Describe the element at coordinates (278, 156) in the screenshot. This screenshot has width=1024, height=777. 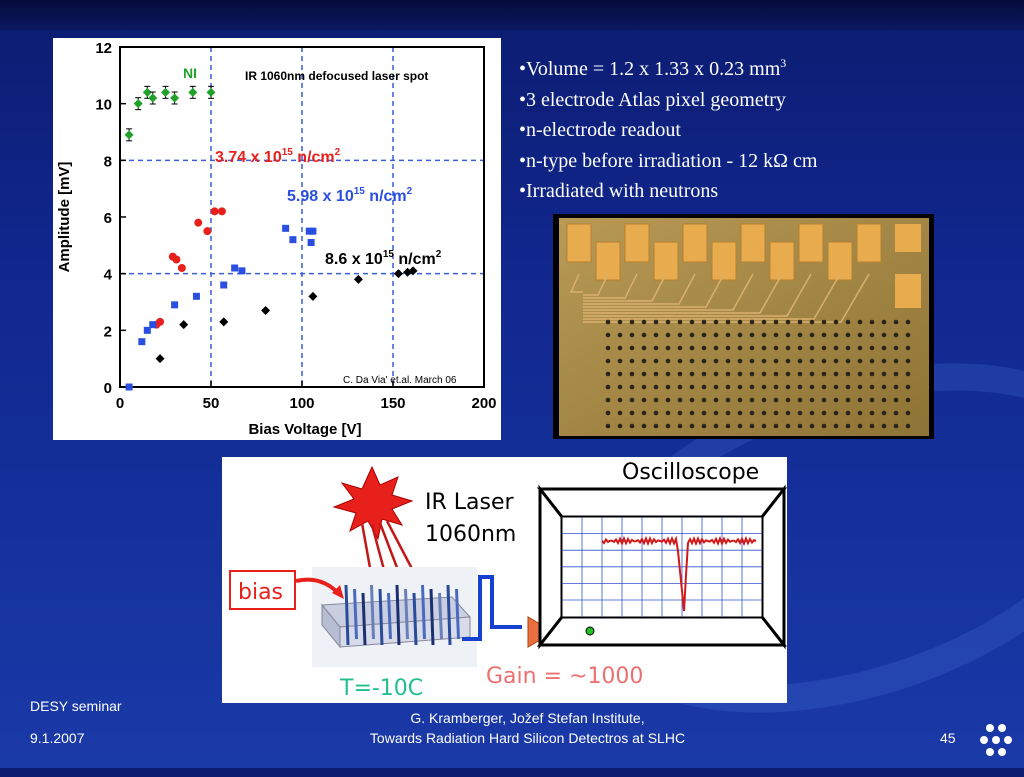
I see `series-label-3-74: 3.74 x 1015 n/cm2` at that location.